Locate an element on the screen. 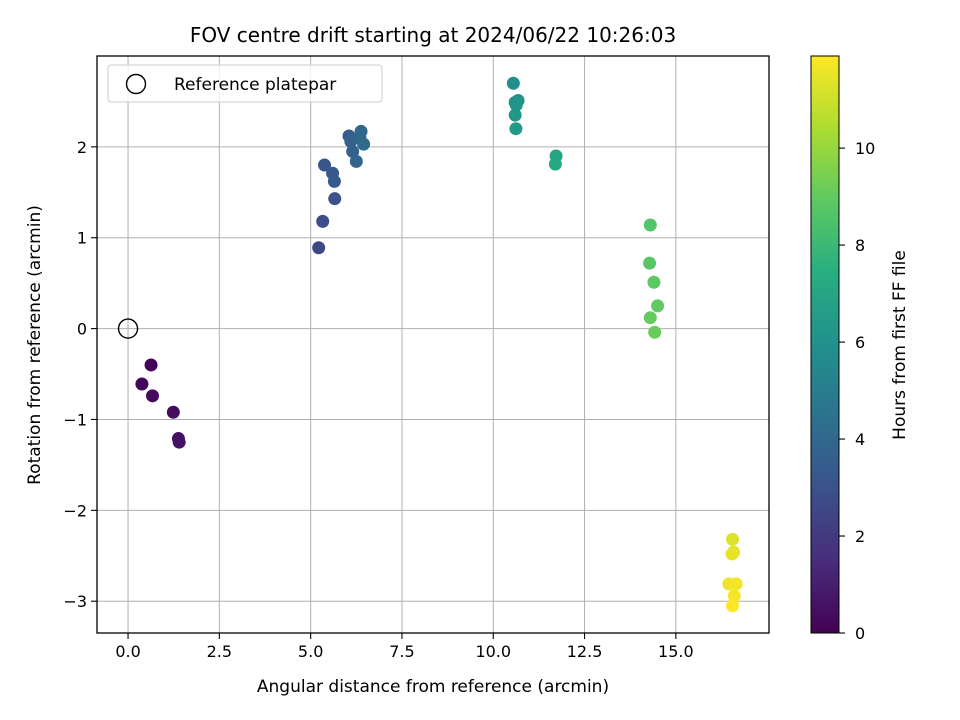 Image resolution: width=960 pixels, height=720 pixels. colorbar-tick-label: 10 is located at coordinates (865, 148).